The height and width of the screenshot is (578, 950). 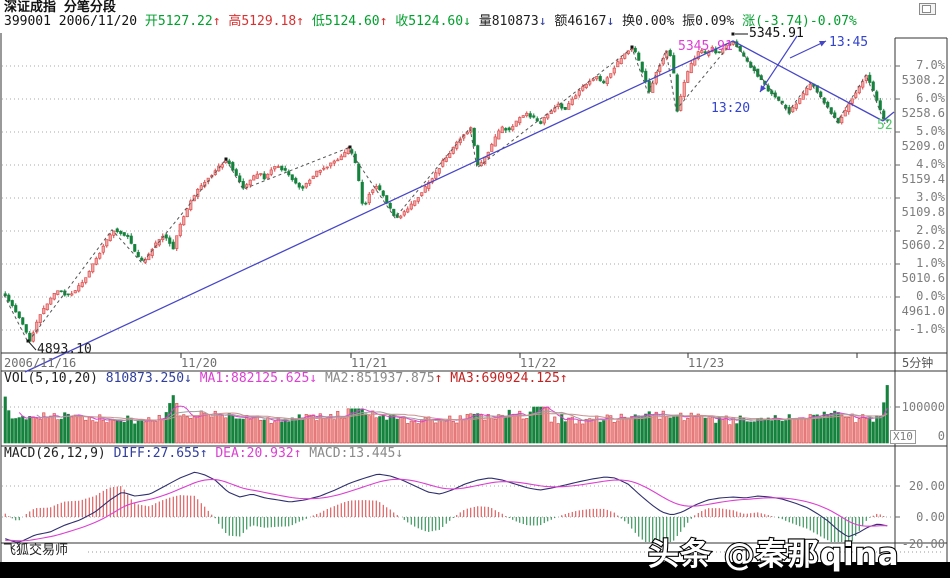 What do you see at coordinates (930, 263) in the screenshot?
I see `price-axis-pct: 1.0%` at bounding box center [930, 263].